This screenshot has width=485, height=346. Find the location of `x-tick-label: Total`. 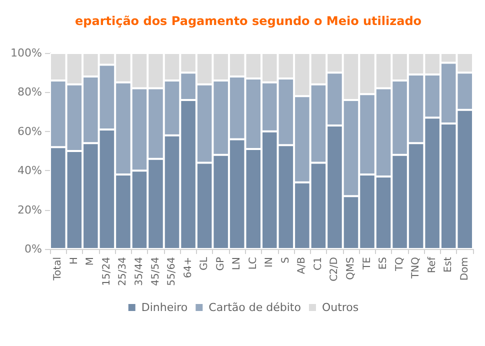

x-tick-label: Total is located at coordinates (58, 269).